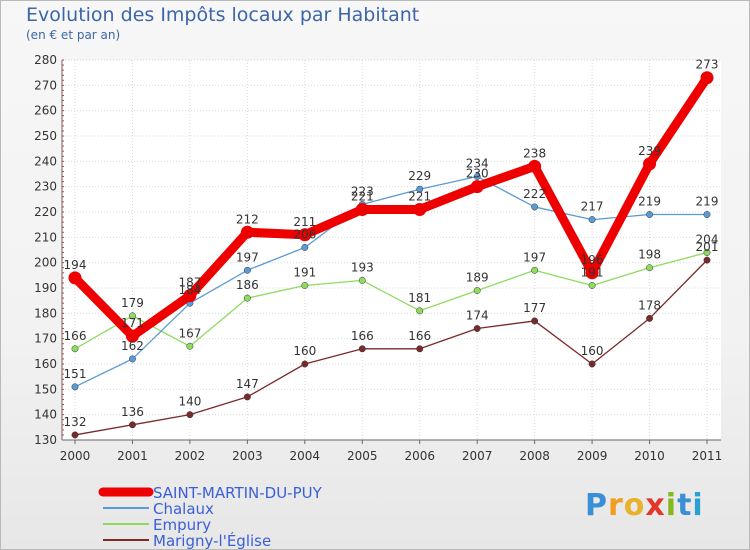 This screenshot has height=550, width=750. What do you see at coordinates (189, 402) in the screenshot?
I see `data-label: 140` at bounding box center [189, 402].